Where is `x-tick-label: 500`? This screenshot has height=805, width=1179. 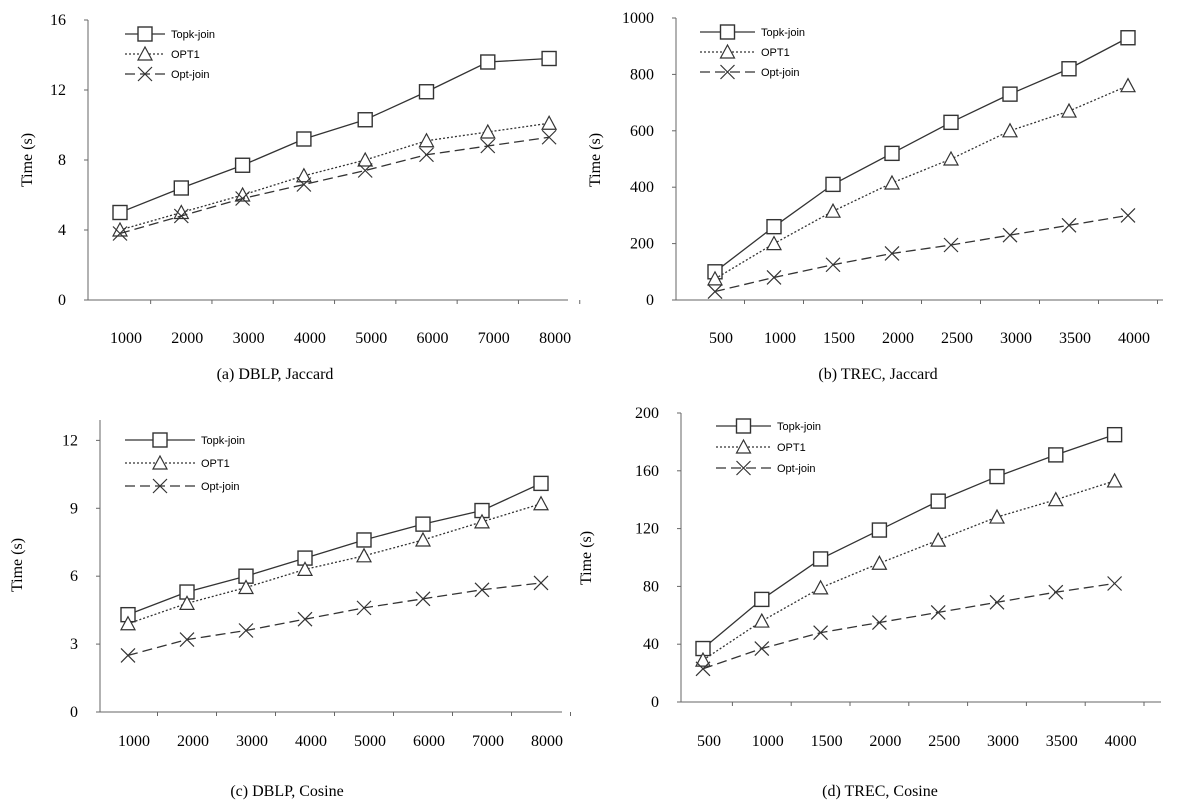
x-tick-label: 500 is located at coordinates (721, 338).